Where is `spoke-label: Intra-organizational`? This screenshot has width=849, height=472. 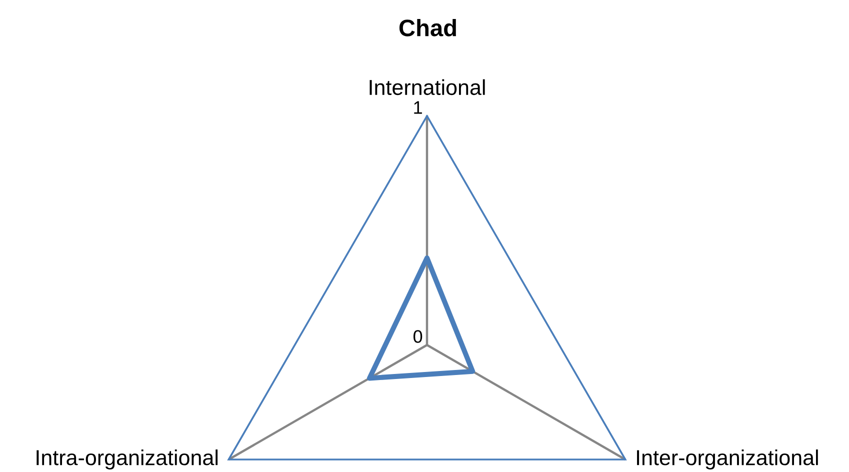 spoke-label: Intra-organizational is located at coordinates (127, 459).